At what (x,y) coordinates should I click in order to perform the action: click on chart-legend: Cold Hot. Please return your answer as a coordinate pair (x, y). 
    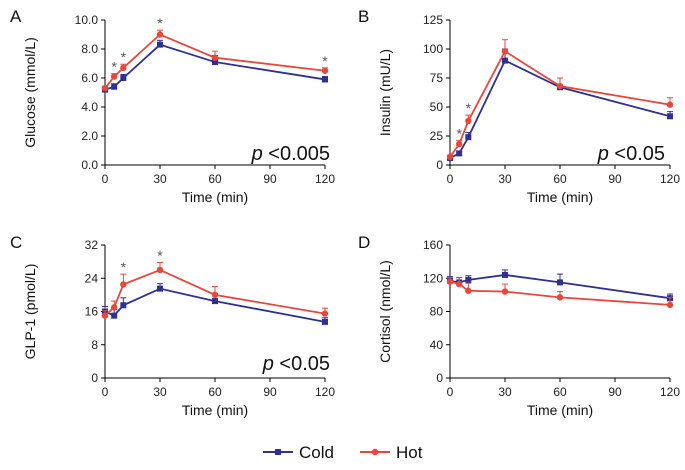
    Looking at the image, I should click on (343, 452).